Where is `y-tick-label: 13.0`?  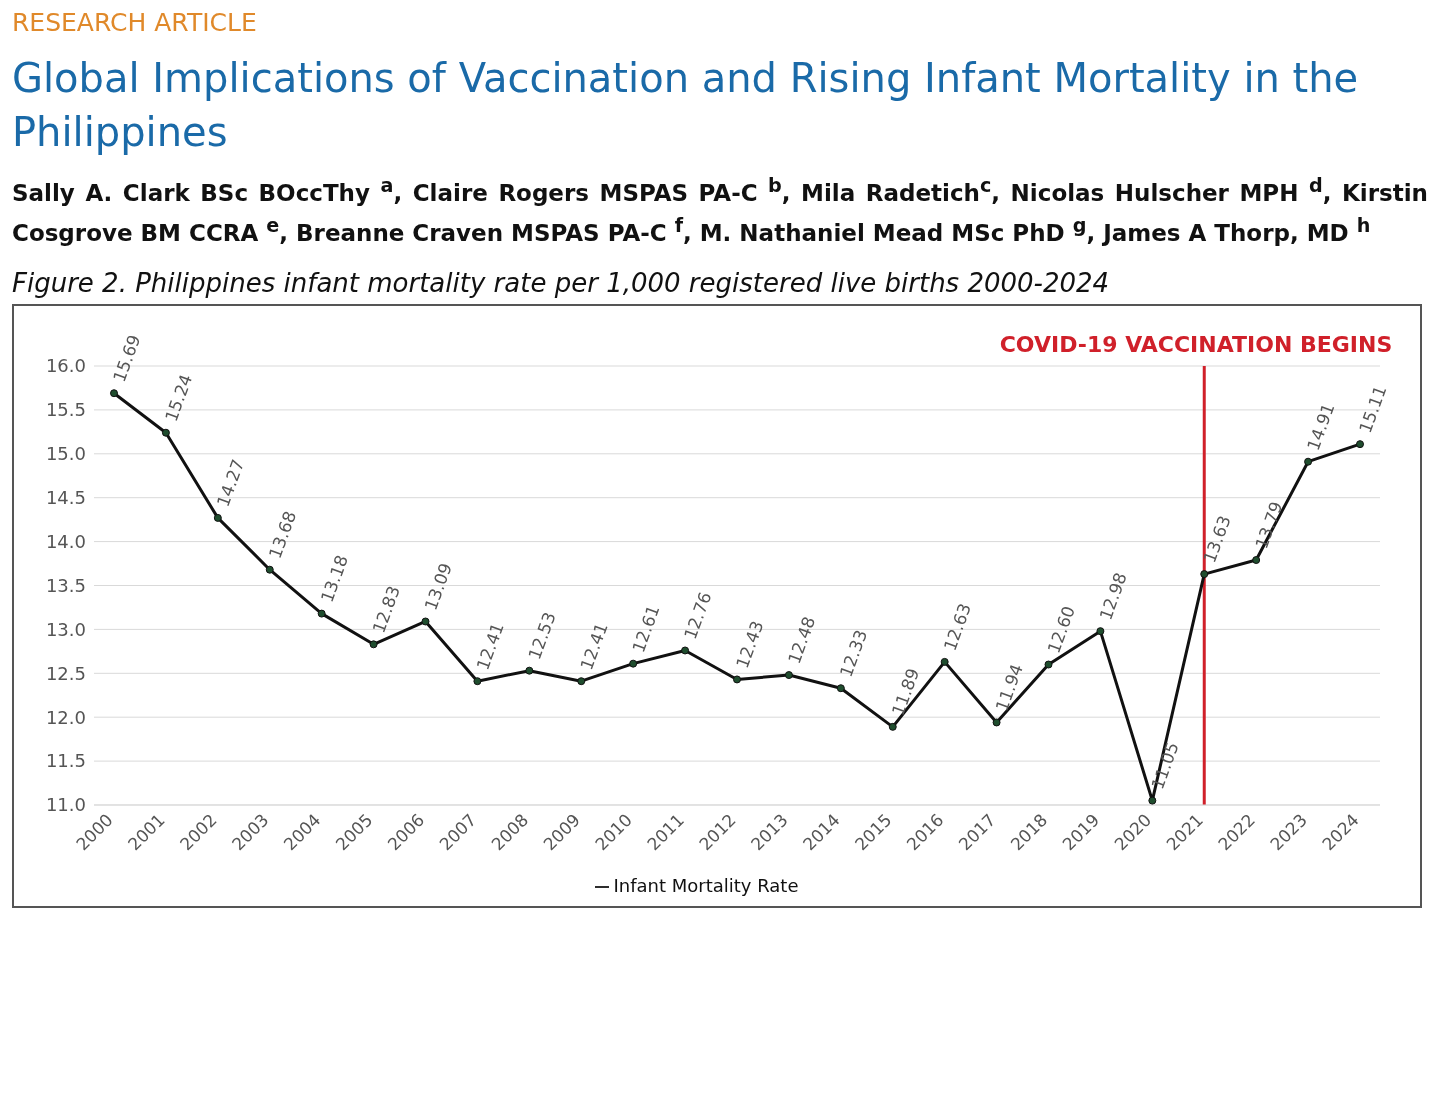
y-tick-label: 13.0 is located at coordinates (65, 629).